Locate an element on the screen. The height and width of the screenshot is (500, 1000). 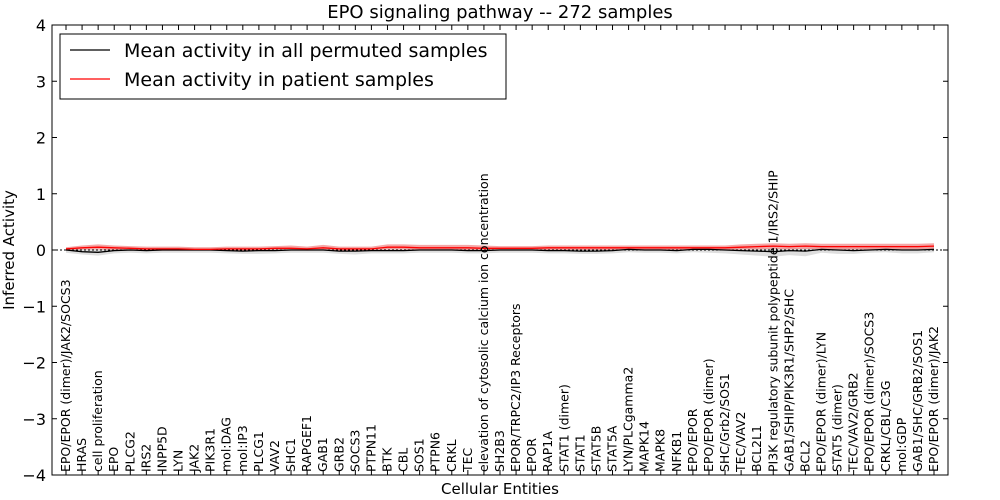
y-tick-label: 4 is located at coordinates (41, 25).